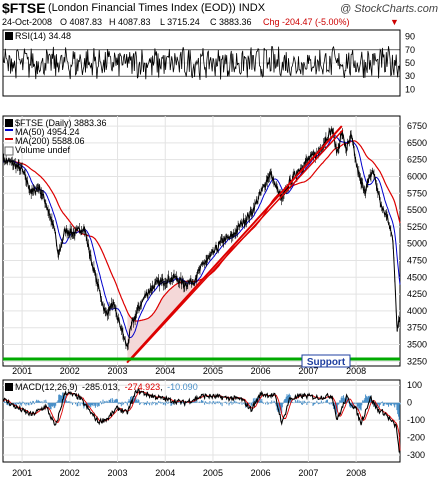 This screenshot has width=441, height=481. What do you see at coordinates (81, 22) in the screenshot?
I see `quote-open: O 4087.83` at bounding box center [81, 22].